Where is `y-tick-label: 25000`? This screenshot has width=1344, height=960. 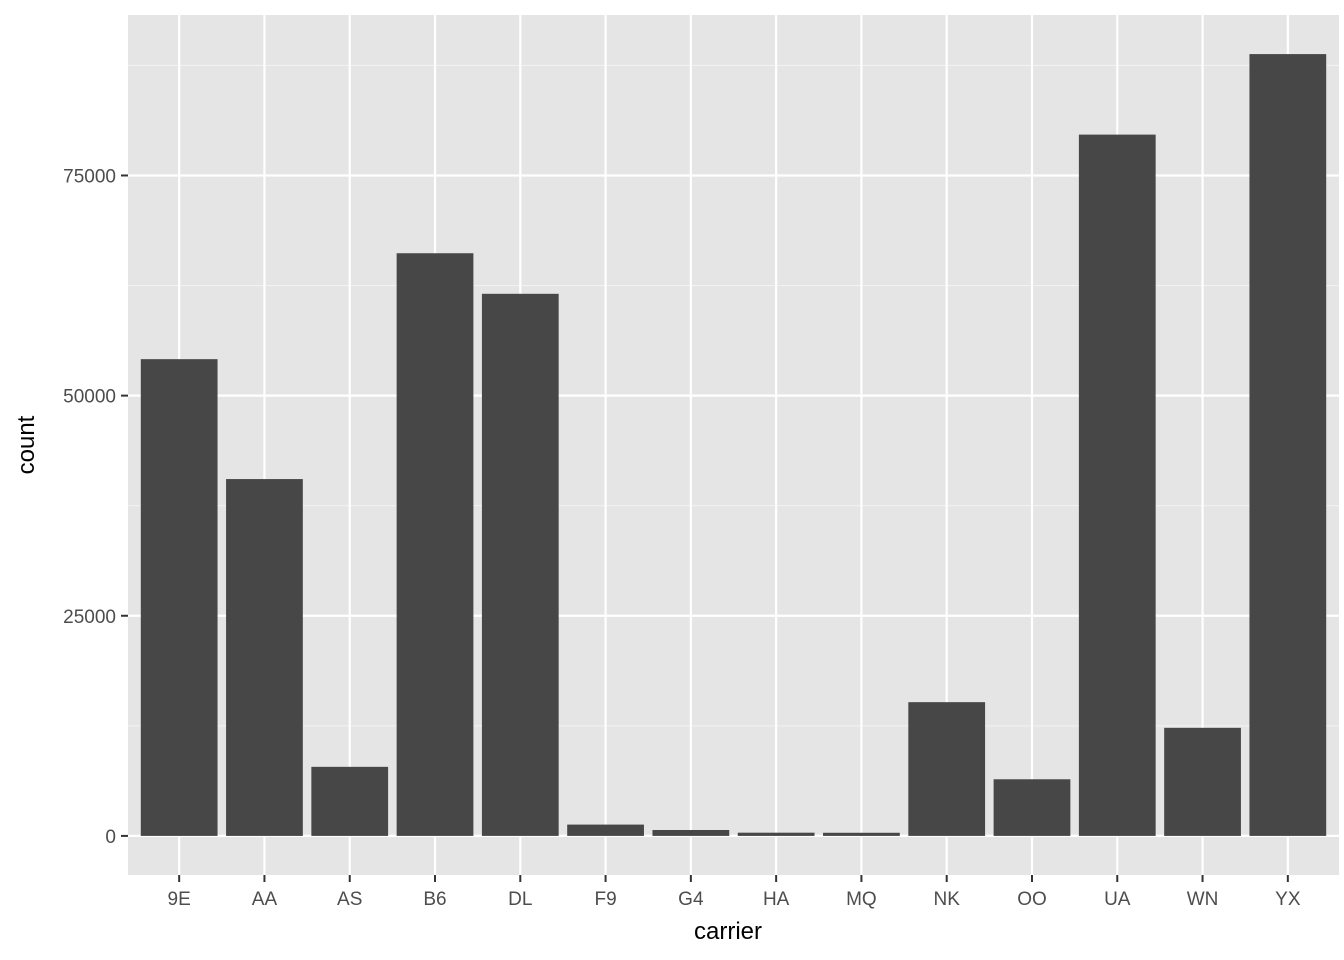 y-tick-label: 25000 is located at coordinates (89, 617).